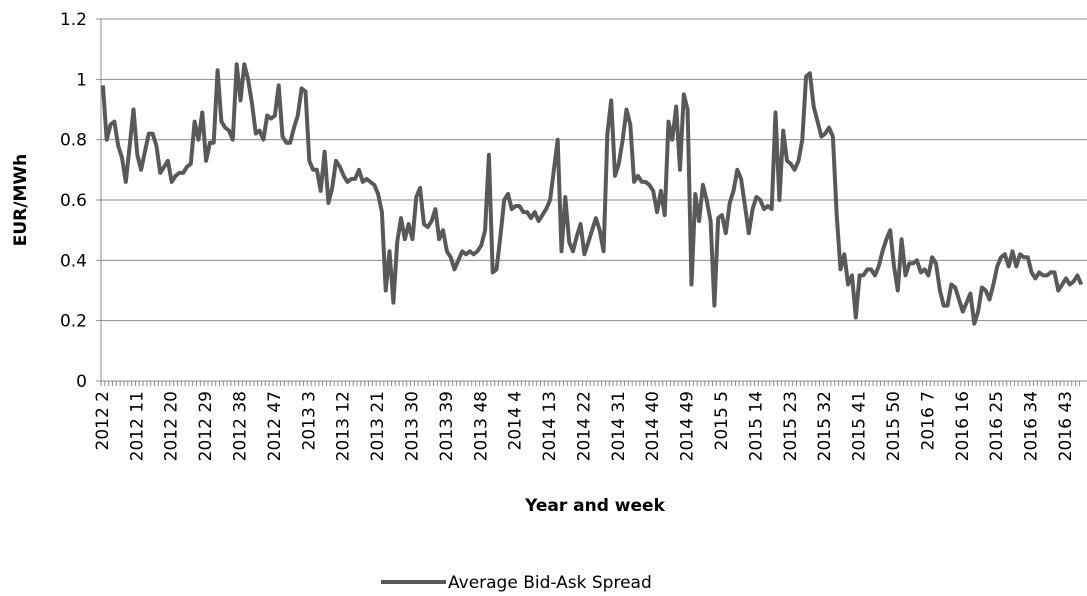  I want to click on x-tick-label: 2016 34, so click(1032, 426).